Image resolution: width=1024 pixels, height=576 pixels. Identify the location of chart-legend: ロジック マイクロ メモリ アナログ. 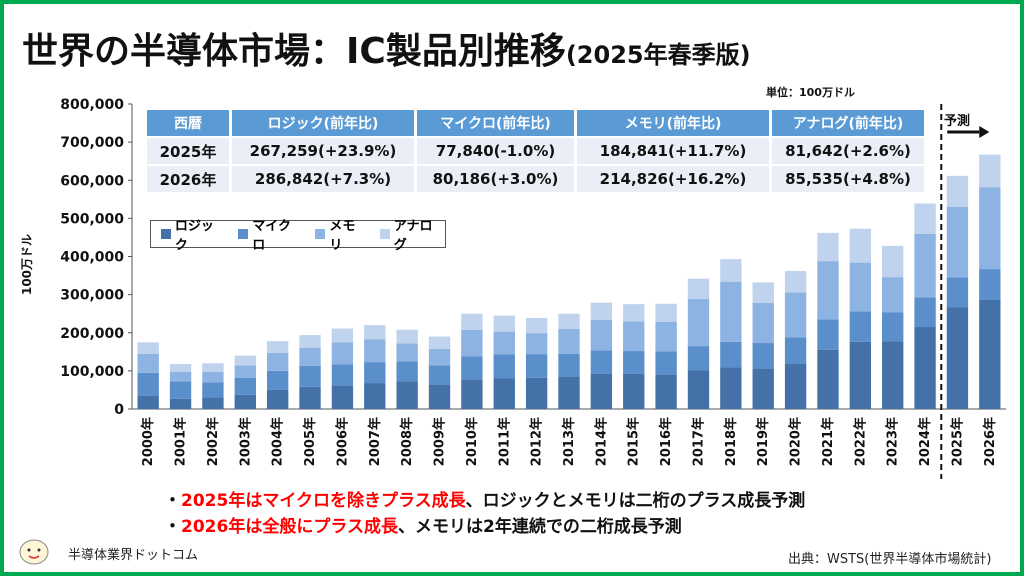
(298, 236).